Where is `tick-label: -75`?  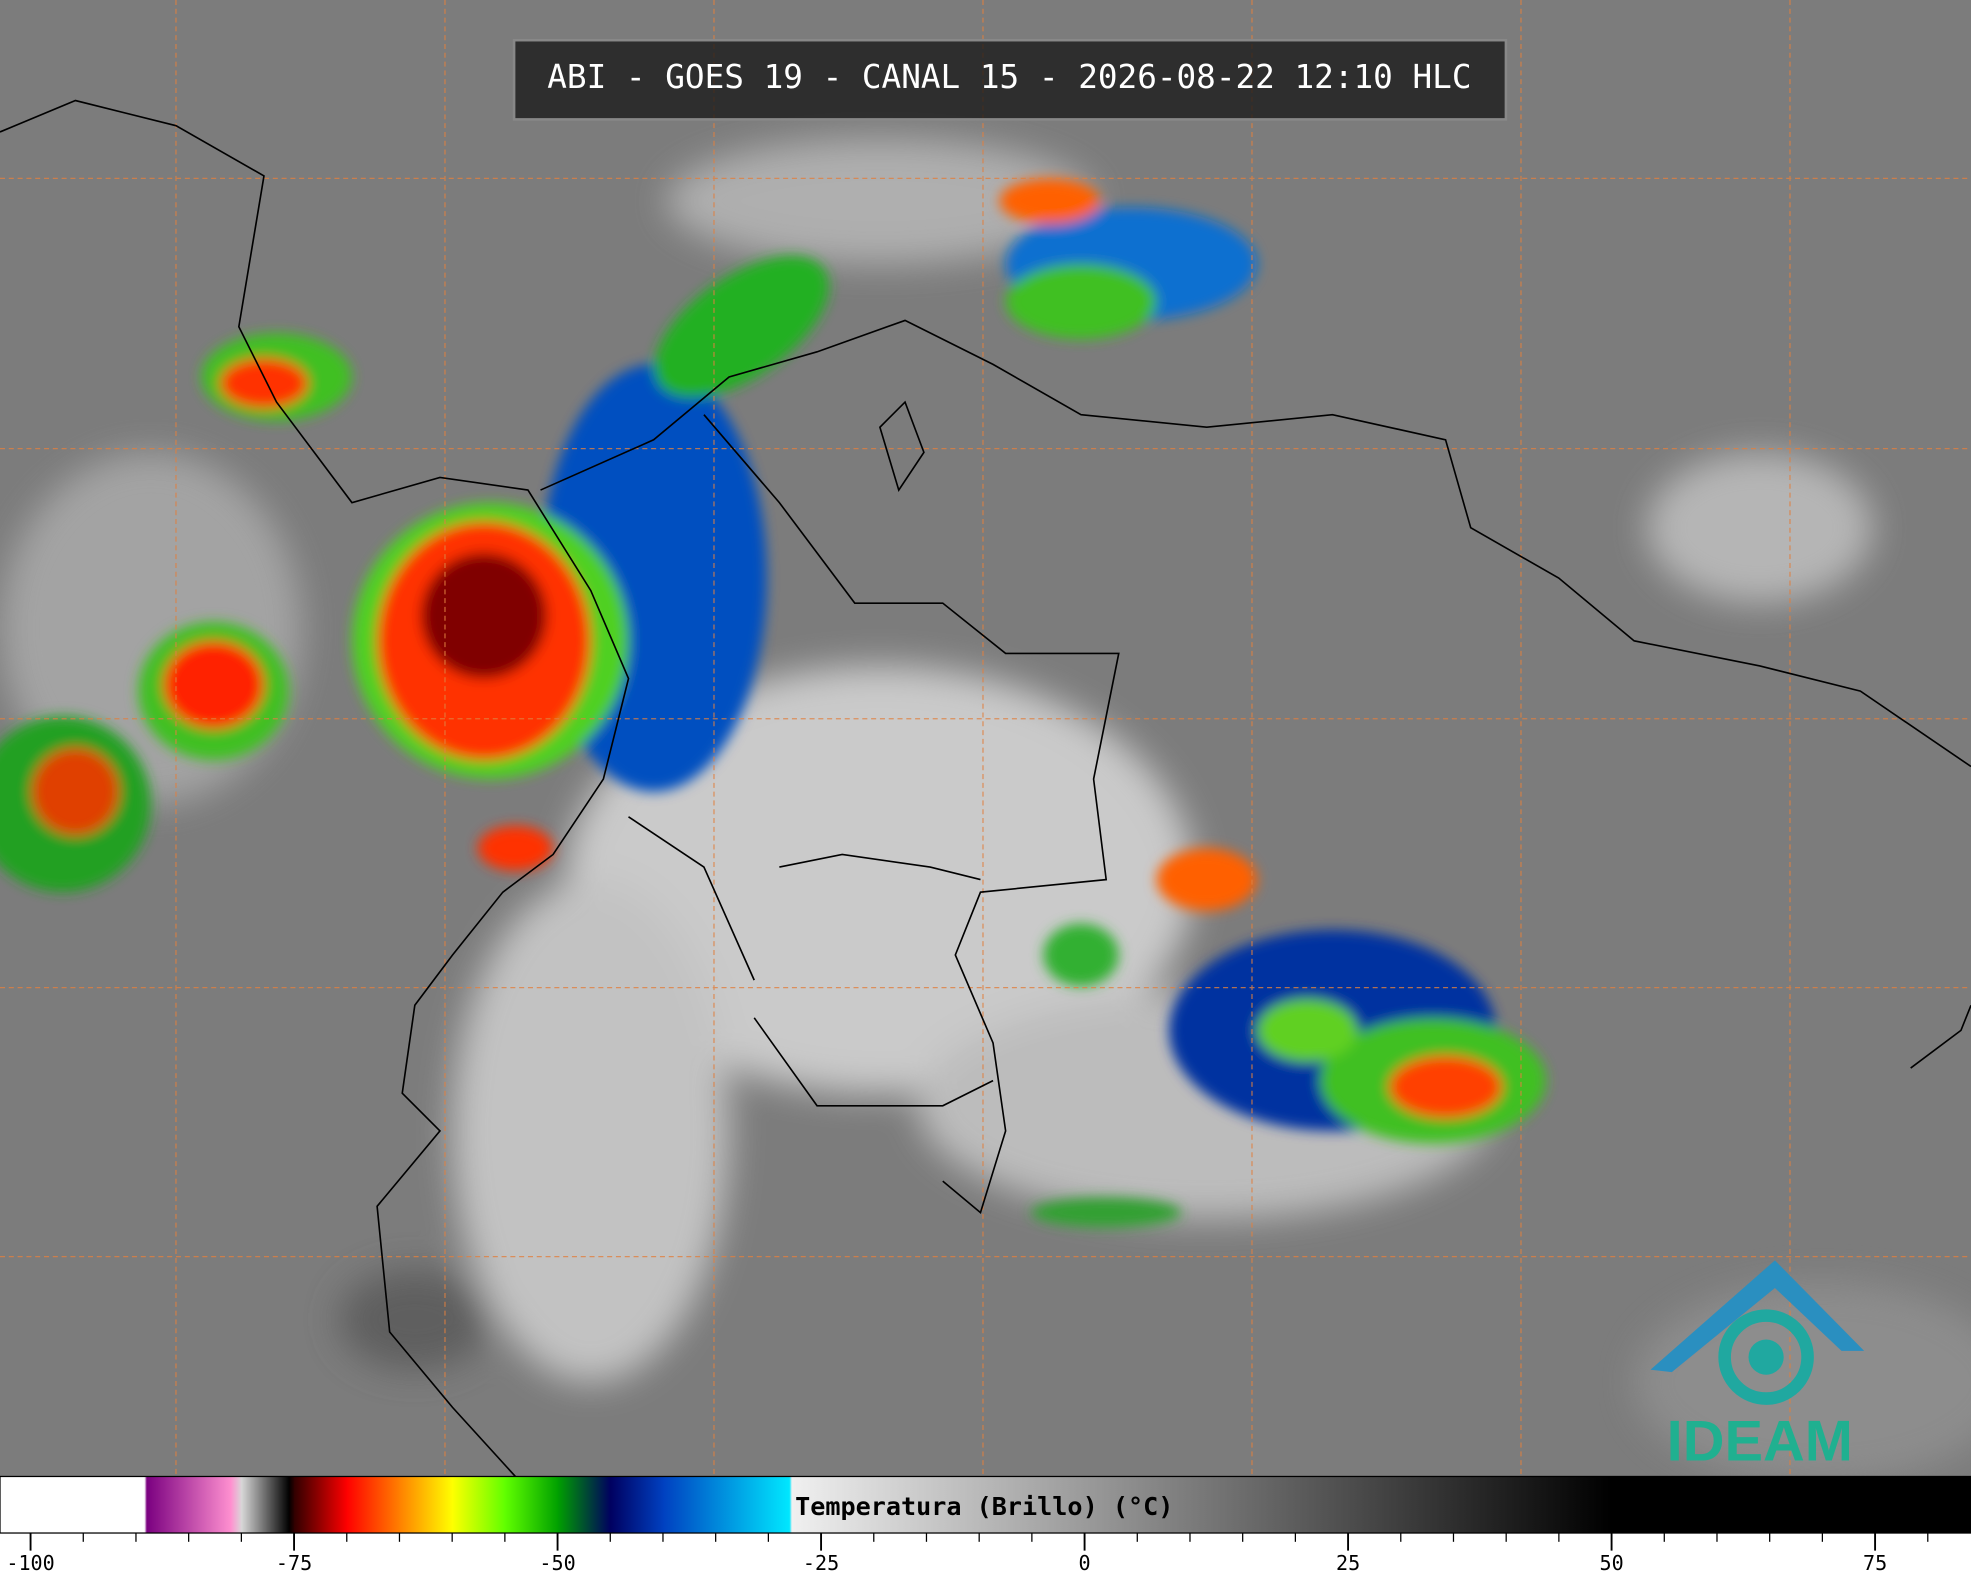
tick-label: -75 is located at coordinates (294, 1563).